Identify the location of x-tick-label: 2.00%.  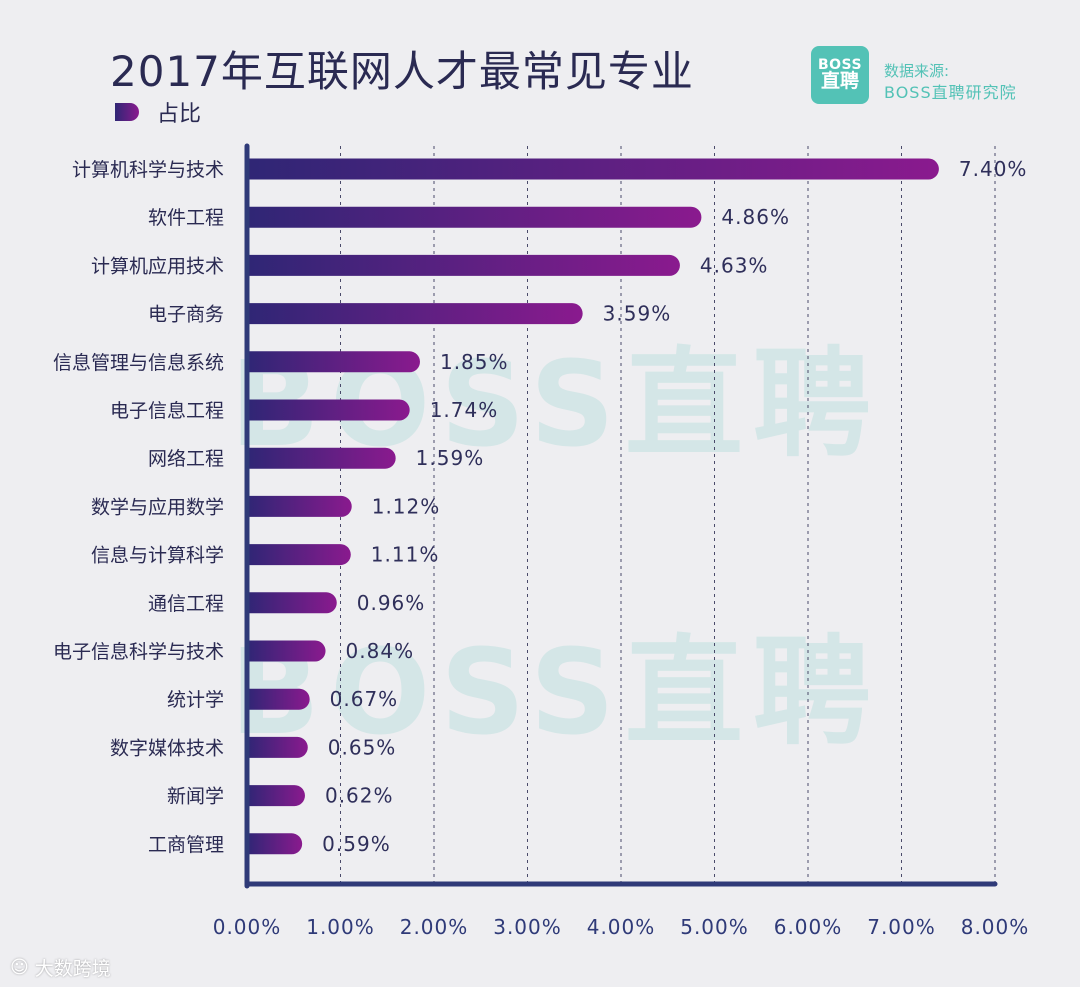
(434, 927).